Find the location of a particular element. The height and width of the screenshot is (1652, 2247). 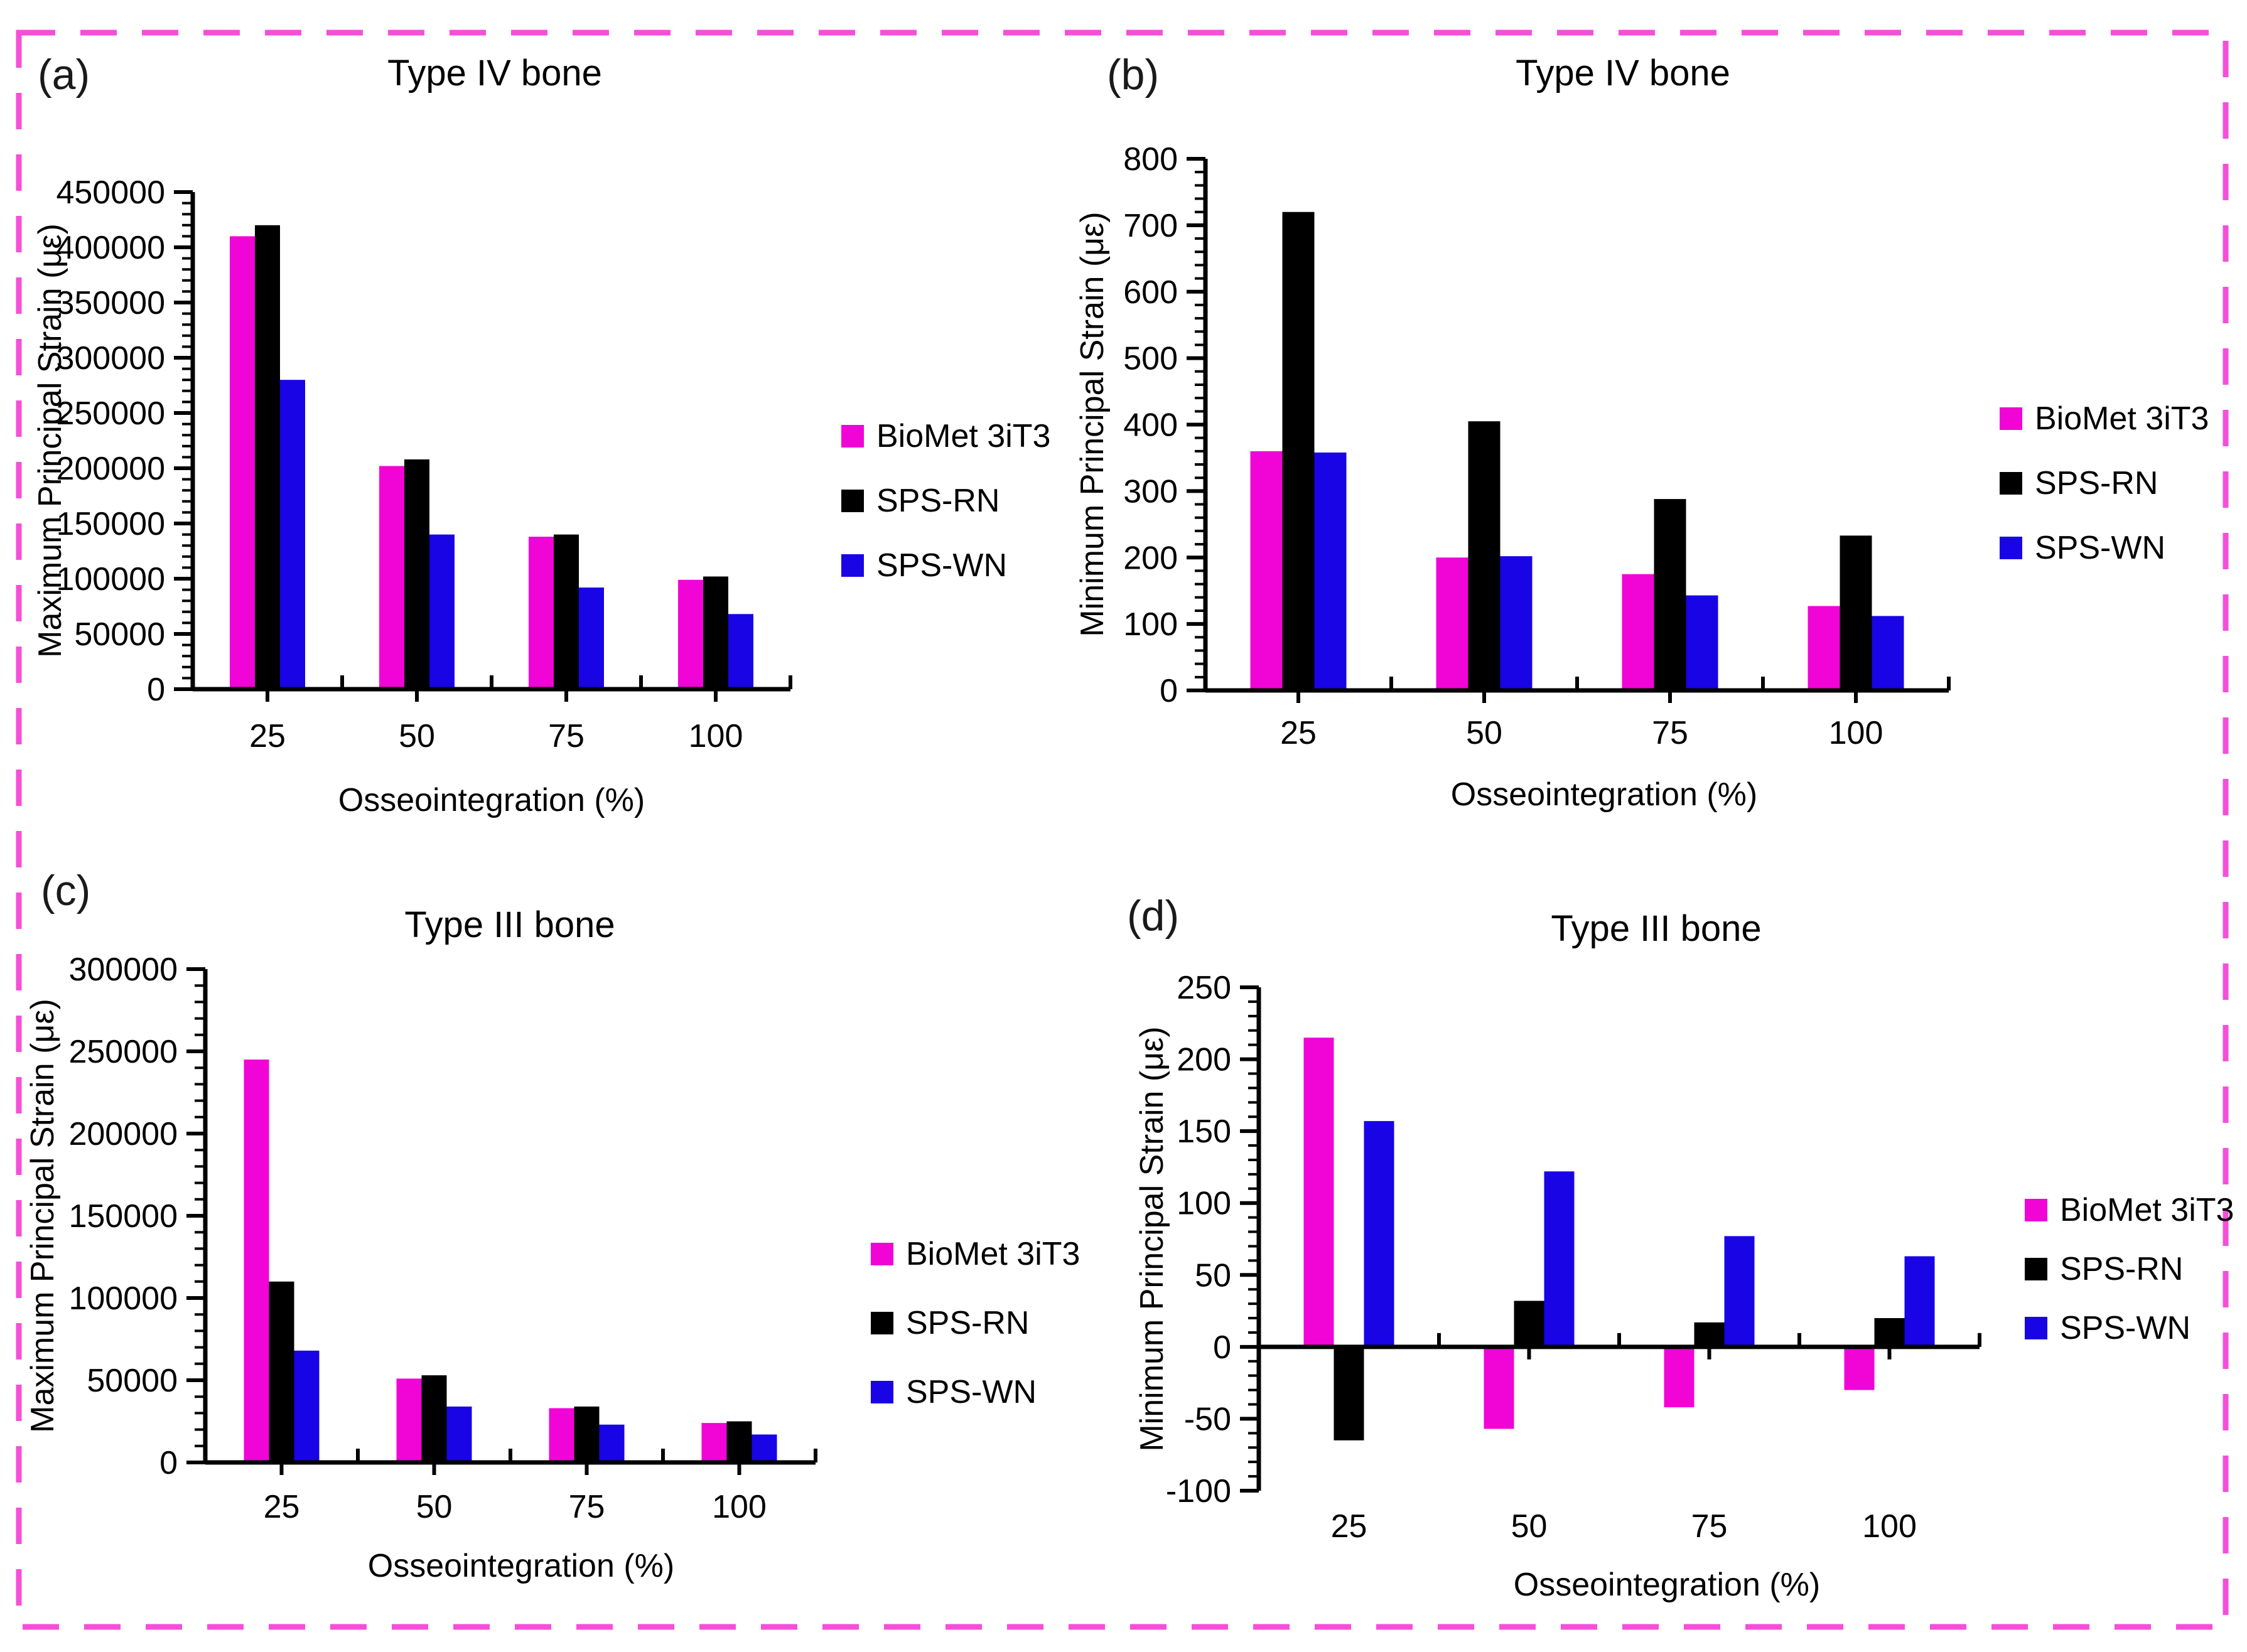

y-tick-label: 200000 is located at coordinates (123, 1134).